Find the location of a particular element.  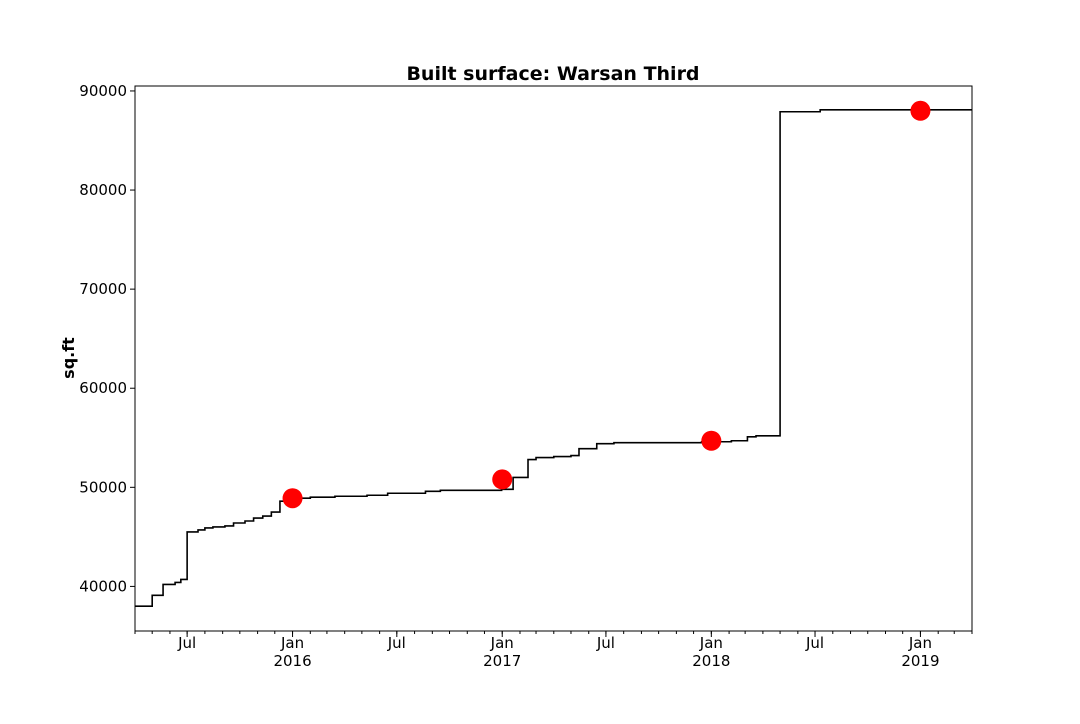

y-tick-label: 70000 is located at coordinates (103, 289).